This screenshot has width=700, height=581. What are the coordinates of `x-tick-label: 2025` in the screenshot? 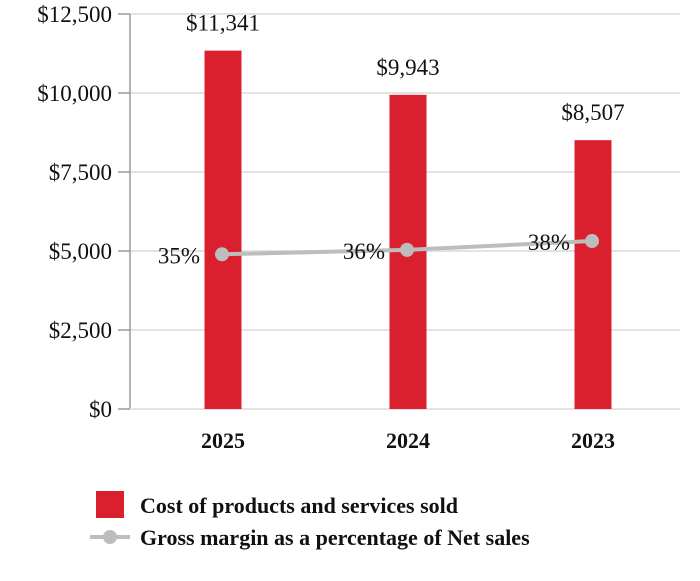 It's located at (223, 440).